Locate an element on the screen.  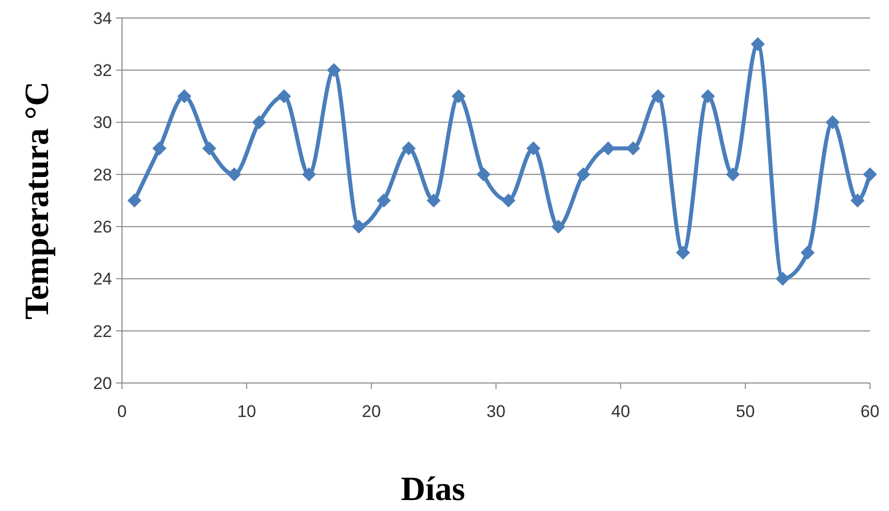
x-axis-title: Días is located at coordinates (433, 489).